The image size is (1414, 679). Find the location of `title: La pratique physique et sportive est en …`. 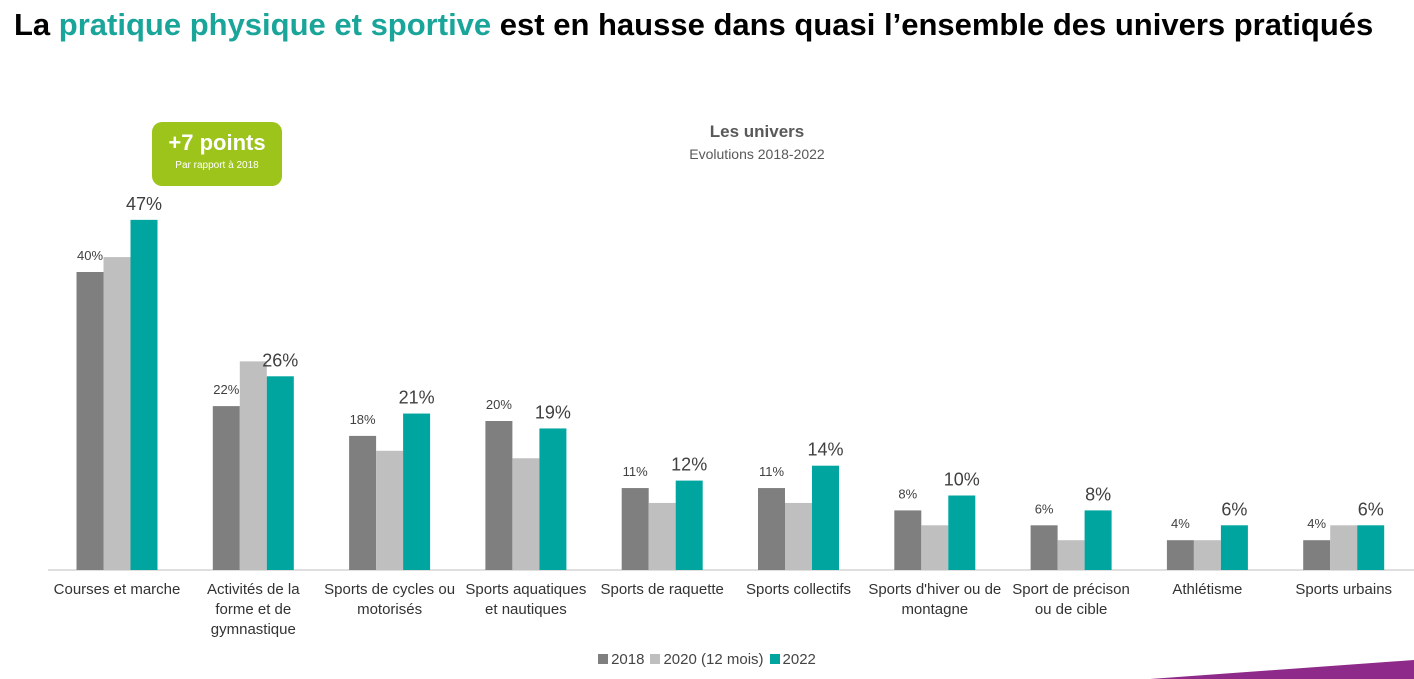

title: La pratique physique et sportive est en … is located at coordinates (699, 25).